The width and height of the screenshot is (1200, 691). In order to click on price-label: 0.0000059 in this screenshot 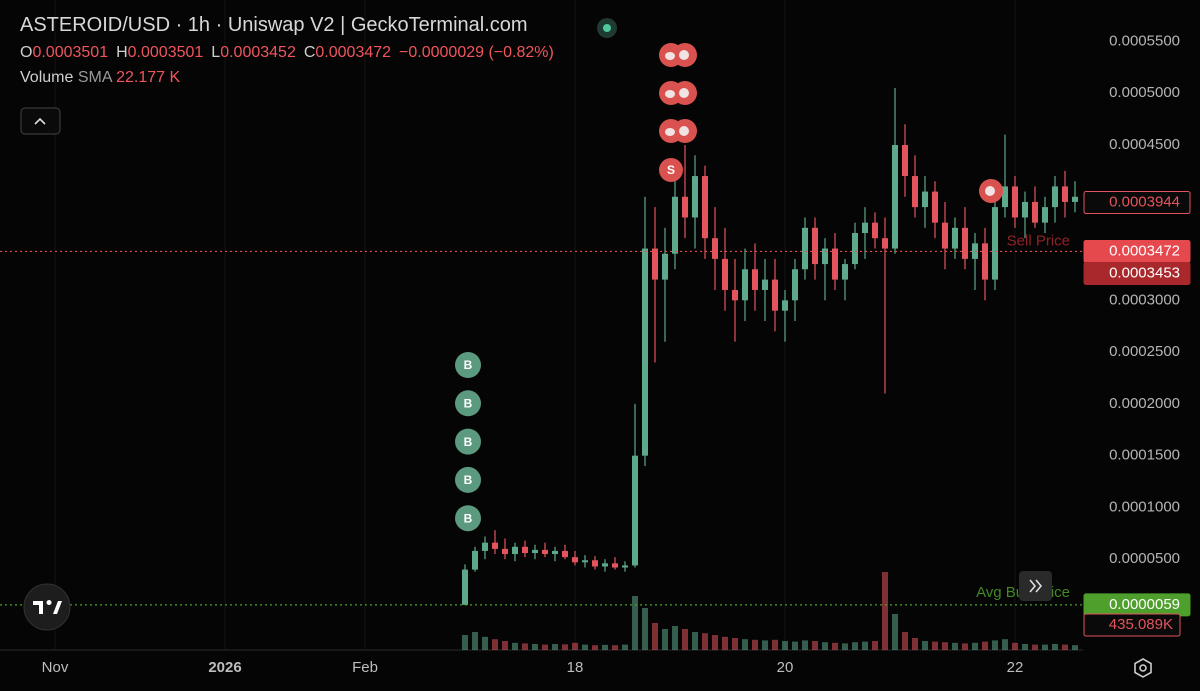, I will do `click(1144, 604)`.